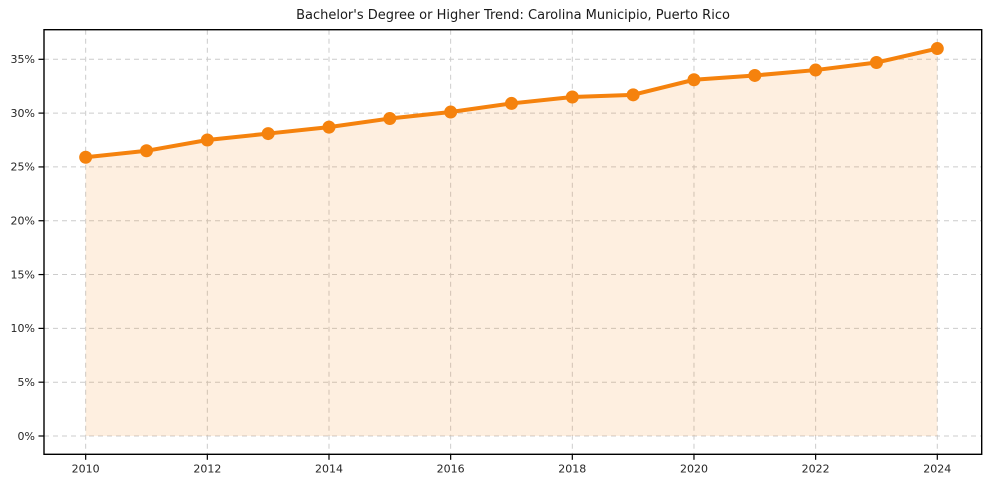 Image resolution: width=989 pixels, height=490 pixels. What do you see at coordinates (572, 468) in the screenshot?
I see `x-axis-tick-label: 2018` at bounding box center [572, 468].